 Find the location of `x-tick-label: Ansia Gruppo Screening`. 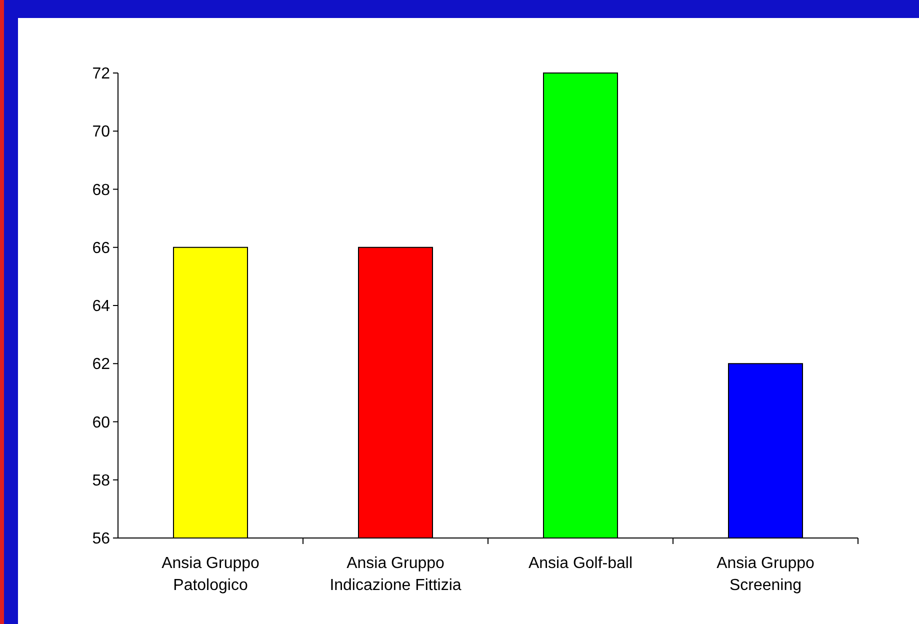

x-tick-label: Ansia Gruppo Screening is located at coordinates (765, 574).